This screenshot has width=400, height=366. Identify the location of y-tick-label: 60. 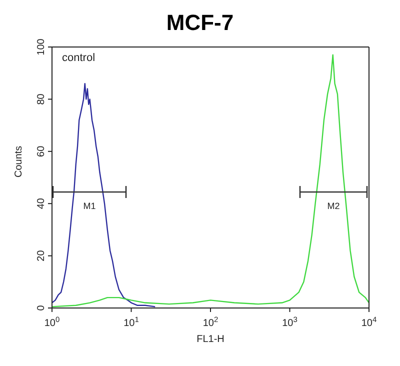
(41, 151).